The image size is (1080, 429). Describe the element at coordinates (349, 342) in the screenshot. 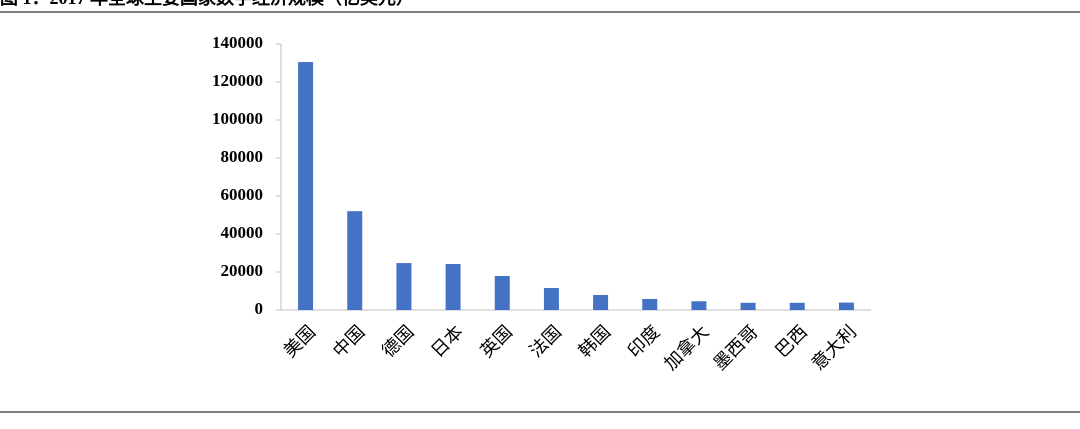

I see `x-tick-label: 中国` at that location.